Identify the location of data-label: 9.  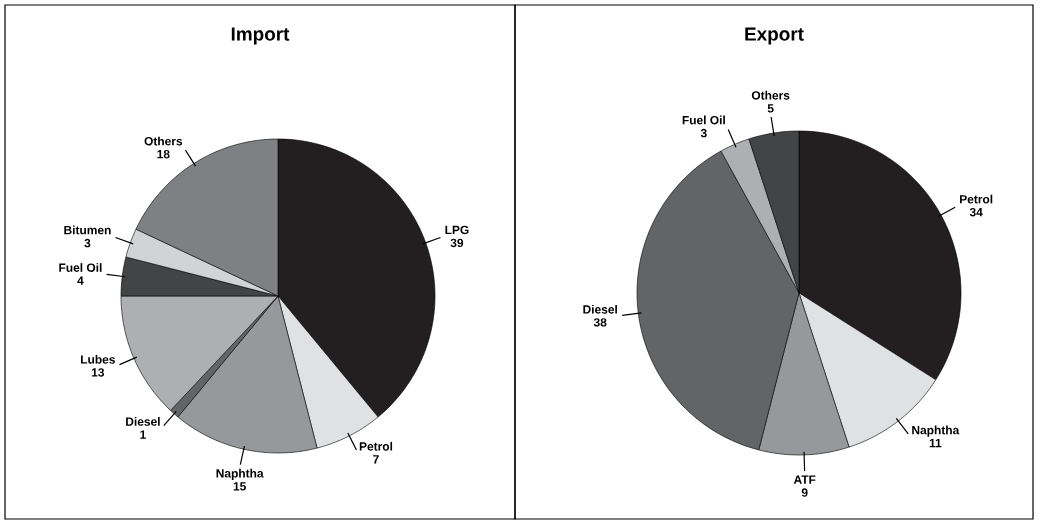
(804, 492).